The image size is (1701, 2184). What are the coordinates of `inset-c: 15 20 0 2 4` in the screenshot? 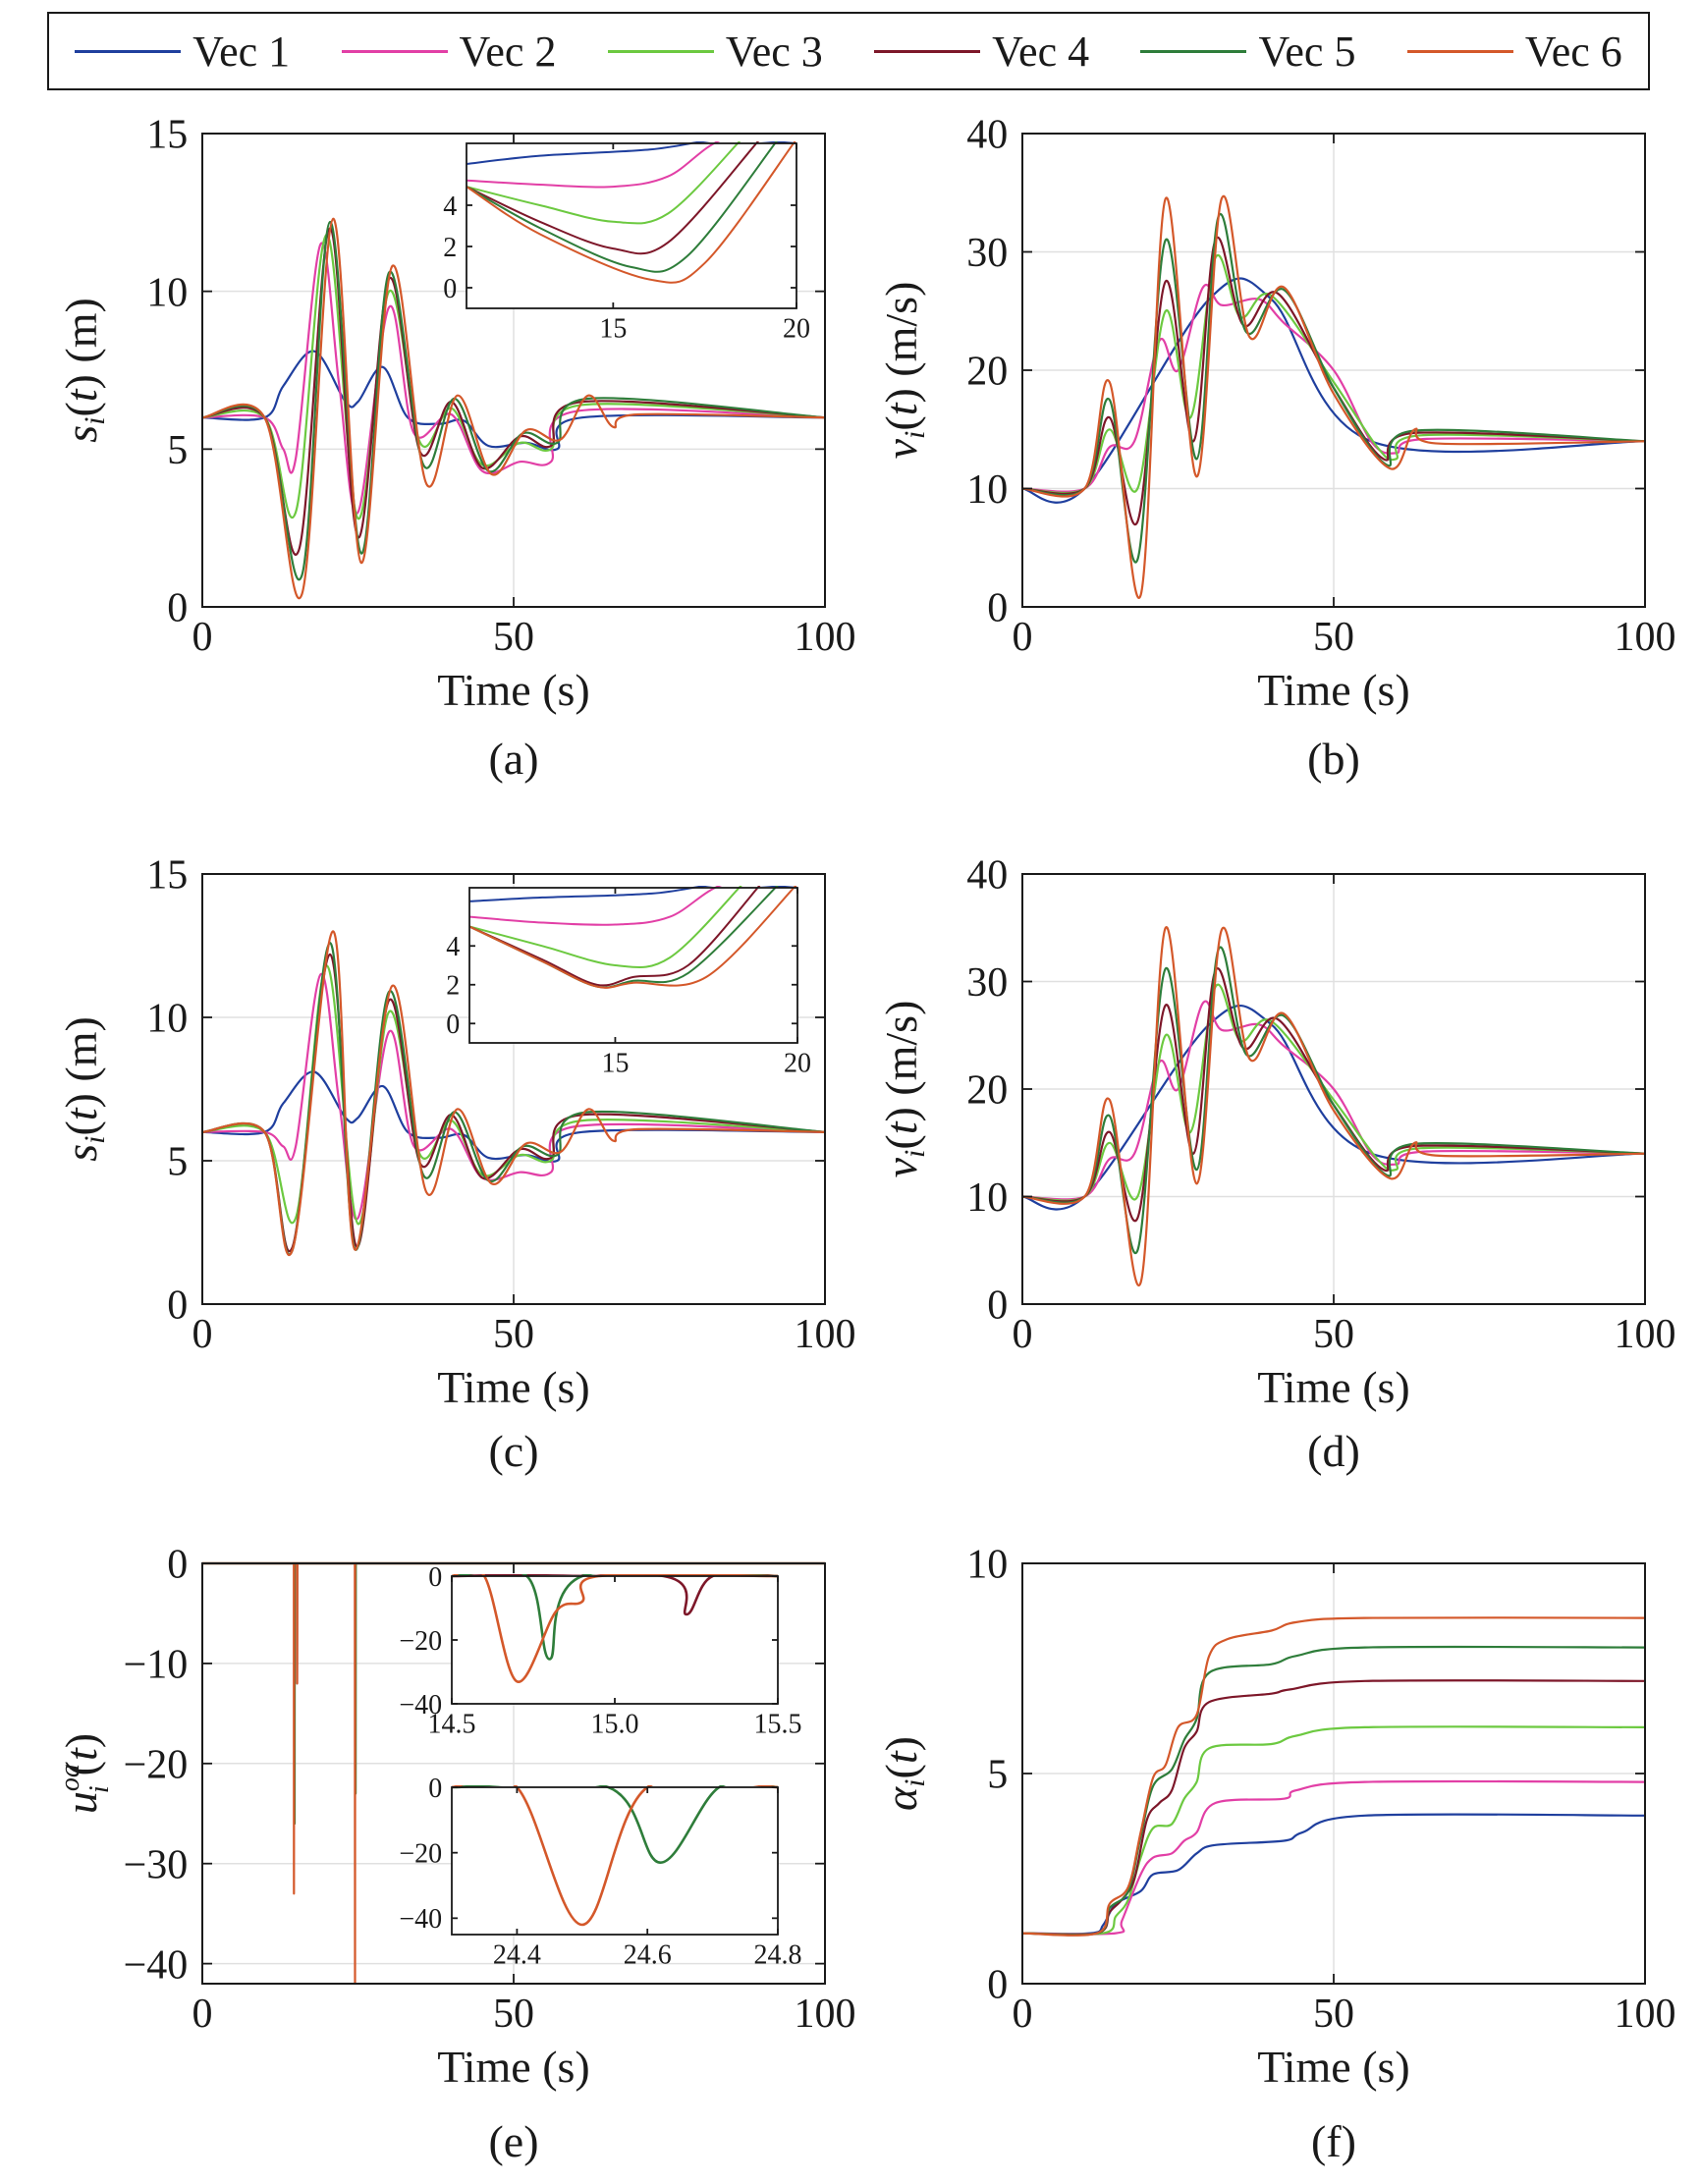 It's located at (629, 982).